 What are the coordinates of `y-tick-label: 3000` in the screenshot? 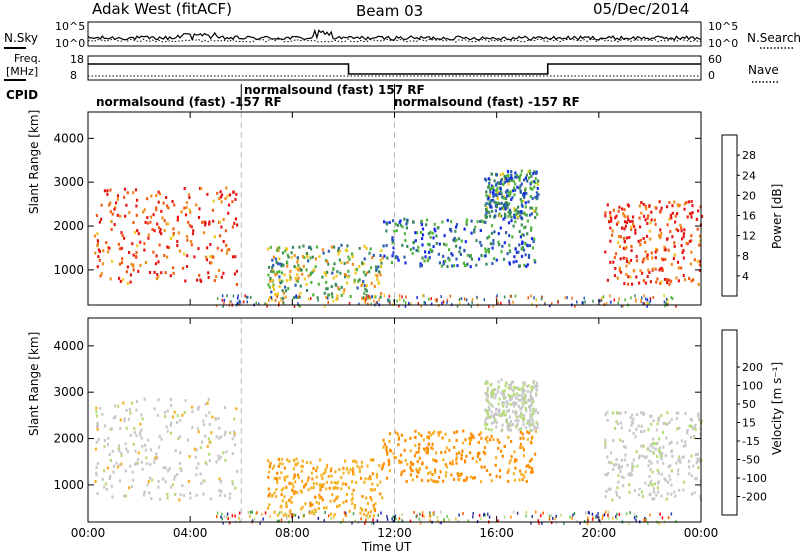 It's located at (68, 182).